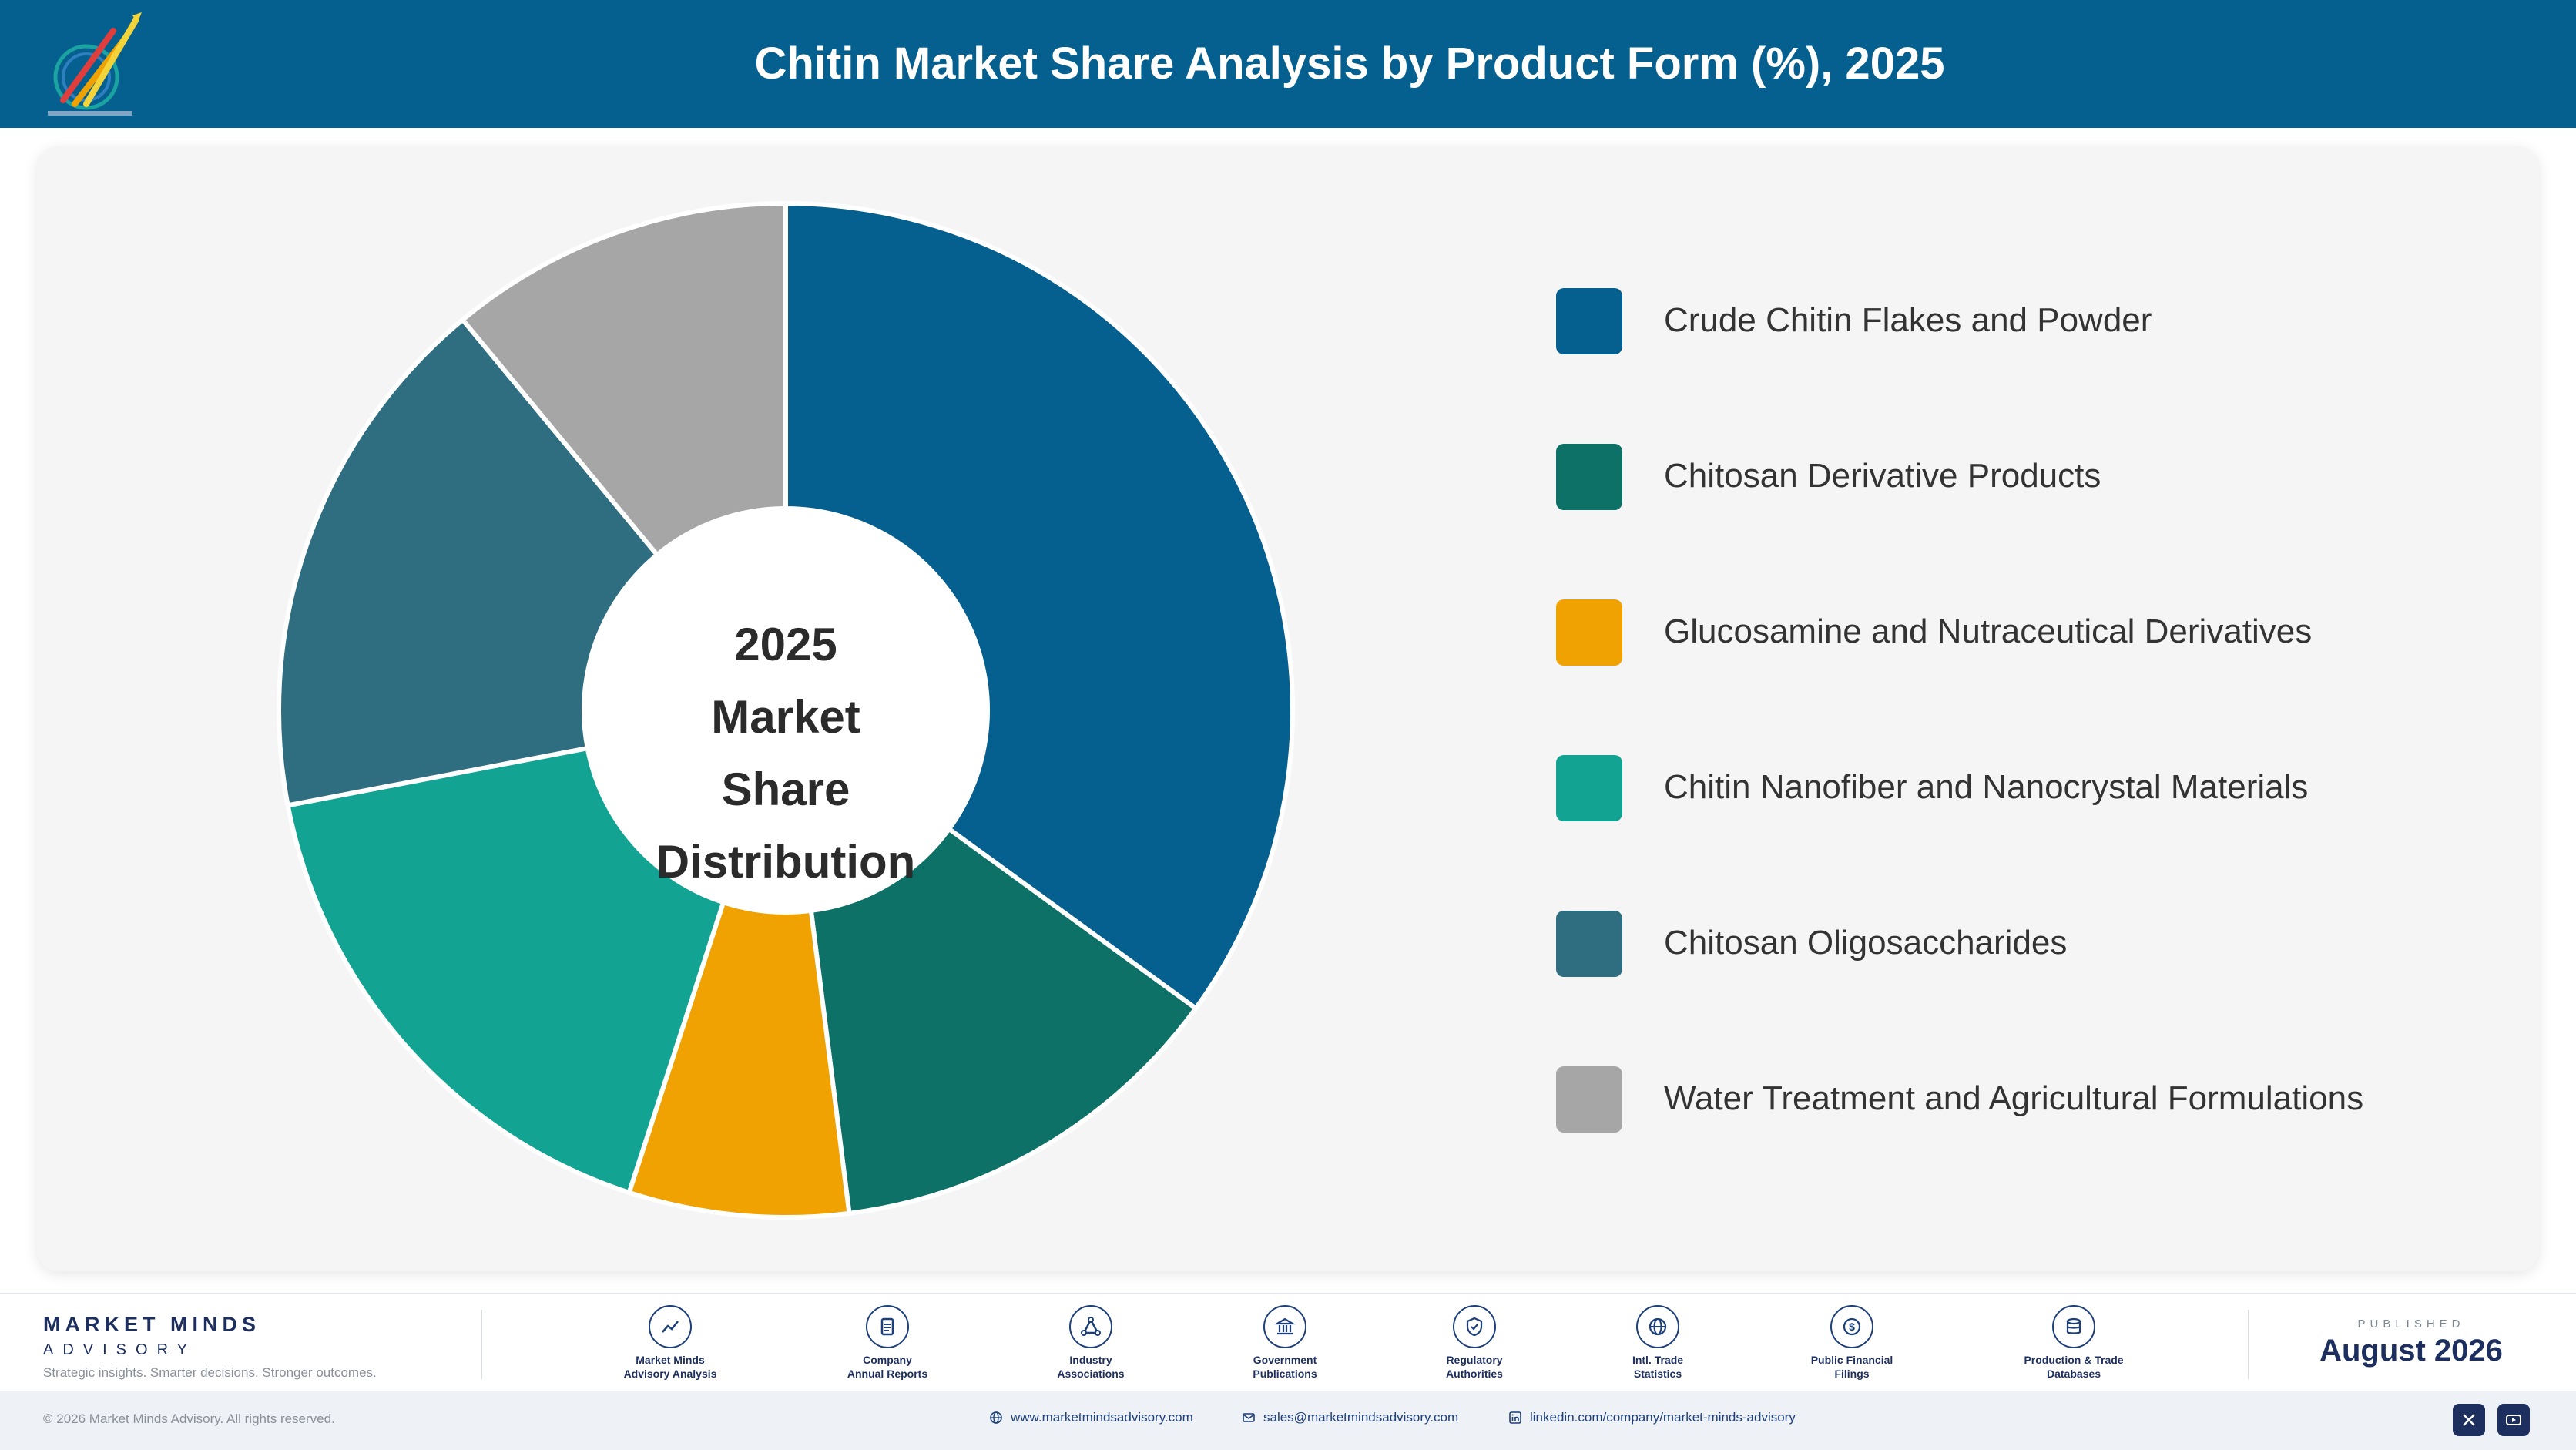  What do you see at coordinates (2018, 363) in the screenshot?
I see `legend-item: Crude Chitin Flakes and Powder` at bounding box center [2018, 363].